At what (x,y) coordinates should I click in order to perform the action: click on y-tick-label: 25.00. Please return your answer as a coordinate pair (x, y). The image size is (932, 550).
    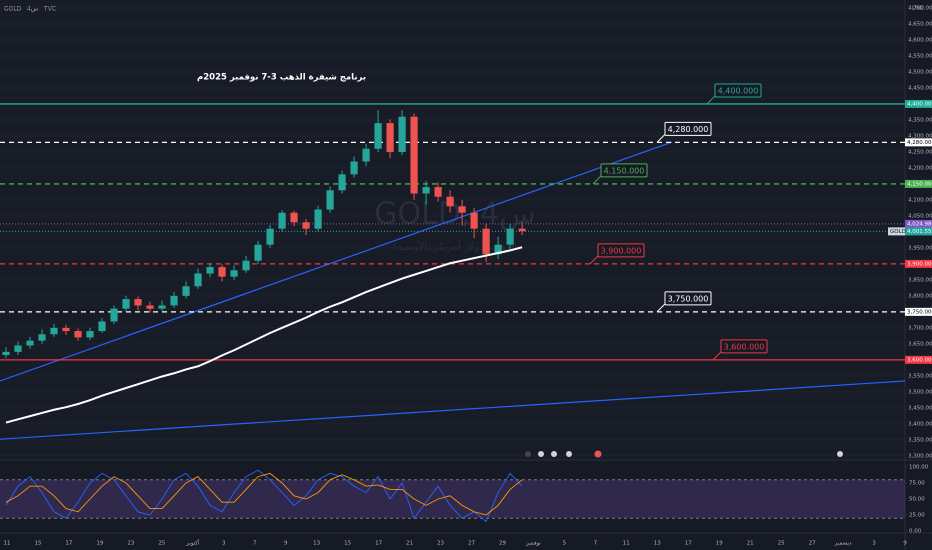
    Looking at the image, I should click on (917, 516).